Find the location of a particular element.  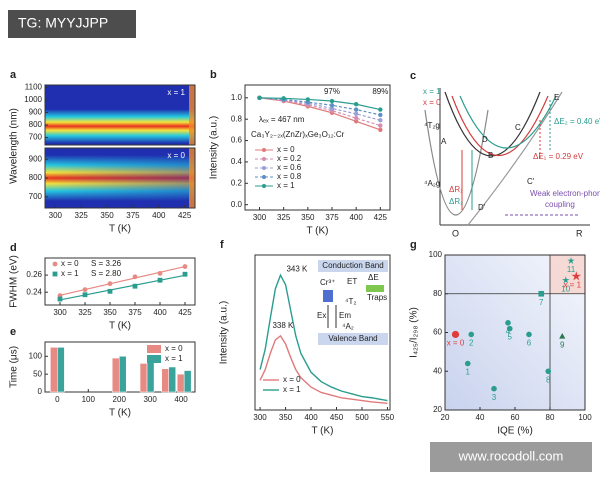

heatmap-band is located at coordinates (120, 126).